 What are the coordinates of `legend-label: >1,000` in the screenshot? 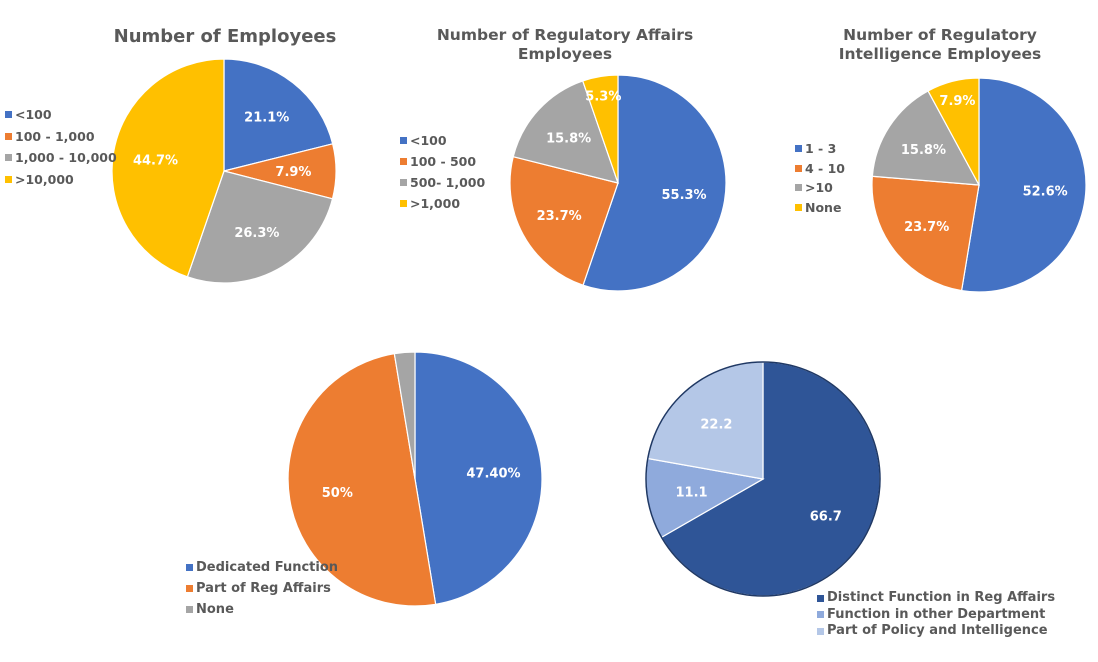 It's located at (435, 203).